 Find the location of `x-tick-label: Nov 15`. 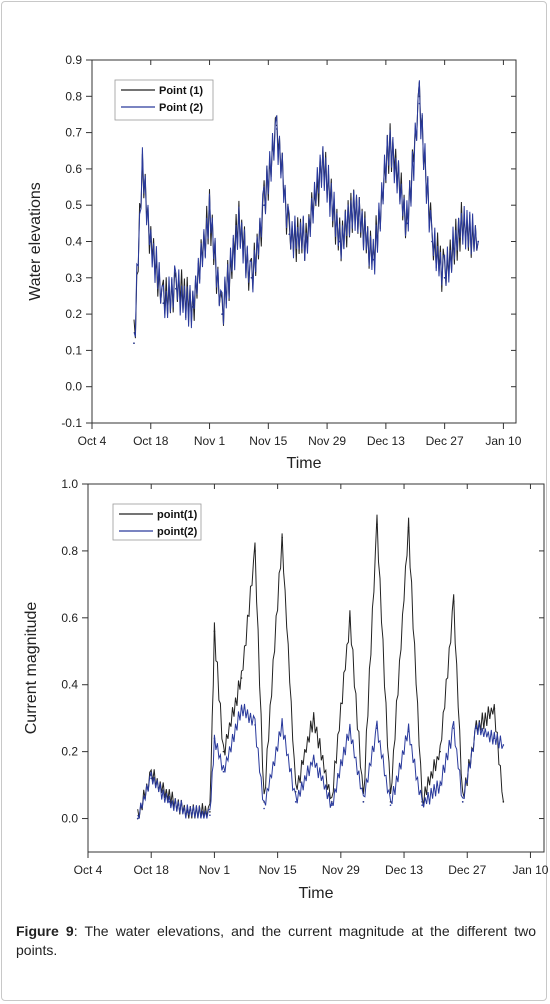

x-tick-label: Nov 15 is located at coordinates (268, 441).